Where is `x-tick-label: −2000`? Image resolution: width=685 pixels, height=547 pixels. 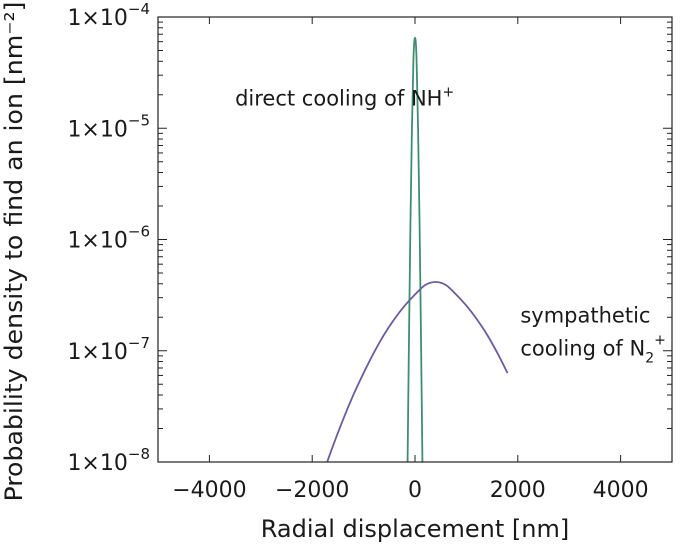 x-tick-label: −2000 is located at coordinates (312, 490).